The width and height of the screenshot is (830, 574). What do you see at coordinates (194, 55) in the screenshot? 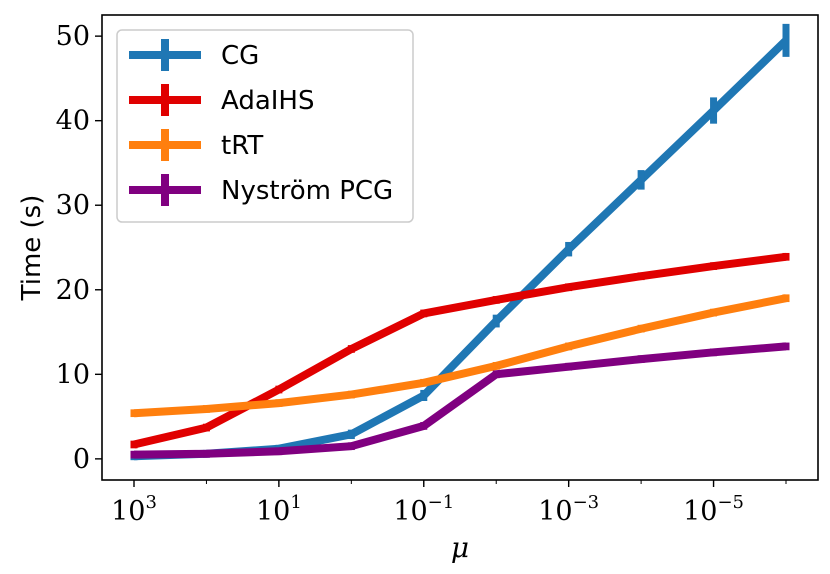
I see `legend-entry: CG` at bounding box center [194, 55].